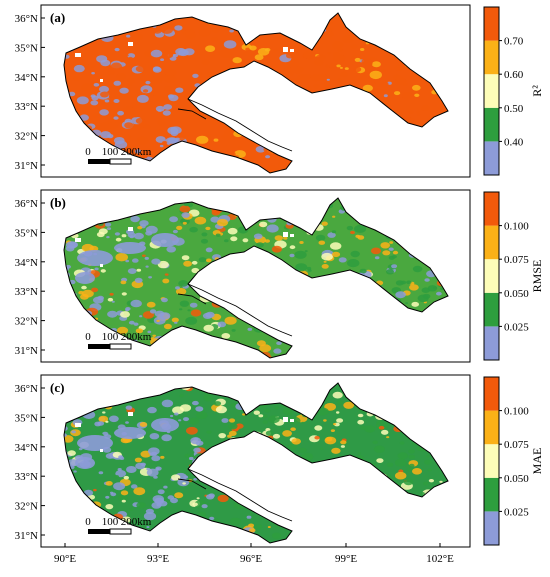 This screenshot has width=550, height=577. I want to click on lon-tick-label: 96°E, so click(251, 559).